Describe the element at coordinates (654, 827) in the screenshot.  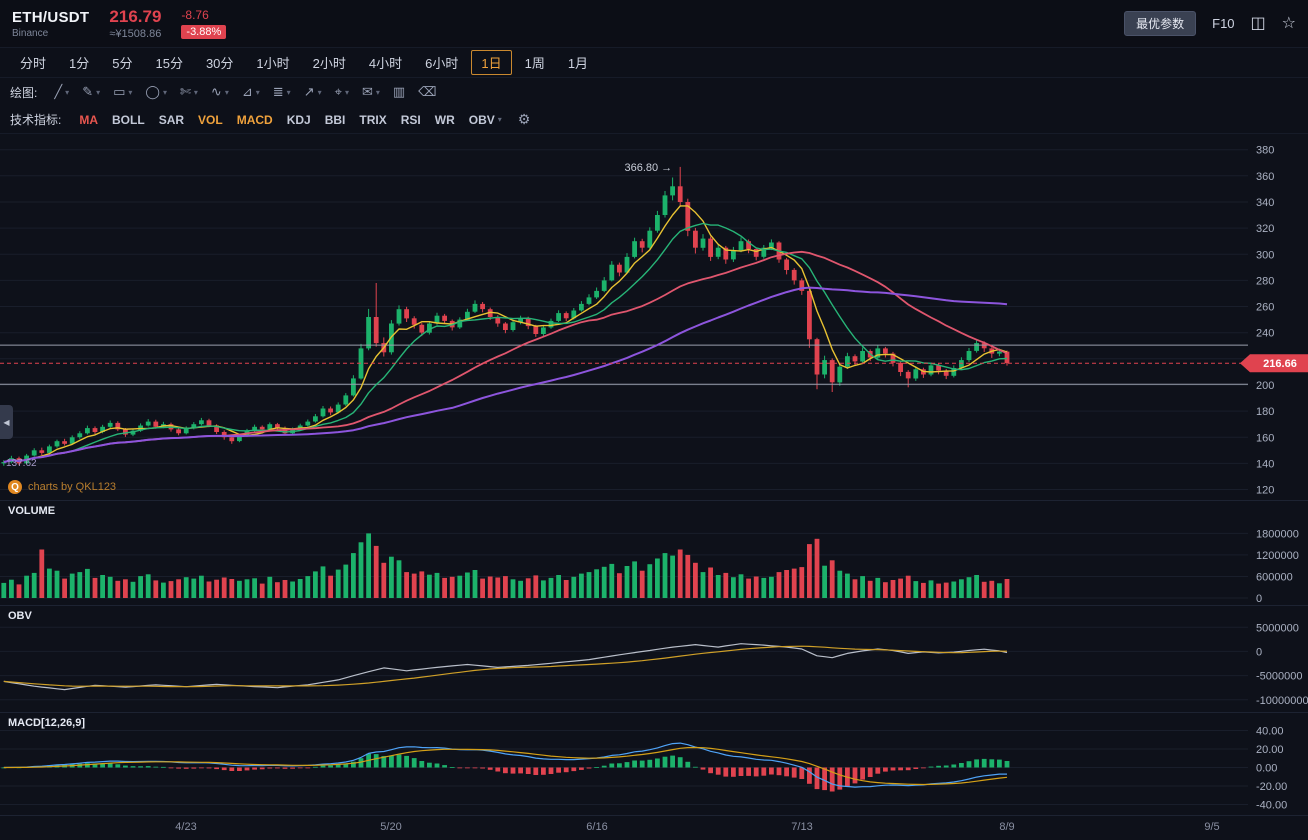
I see `time-axis: 4/23 5/20 6/16 7/13 8/9 9/5` at that location.